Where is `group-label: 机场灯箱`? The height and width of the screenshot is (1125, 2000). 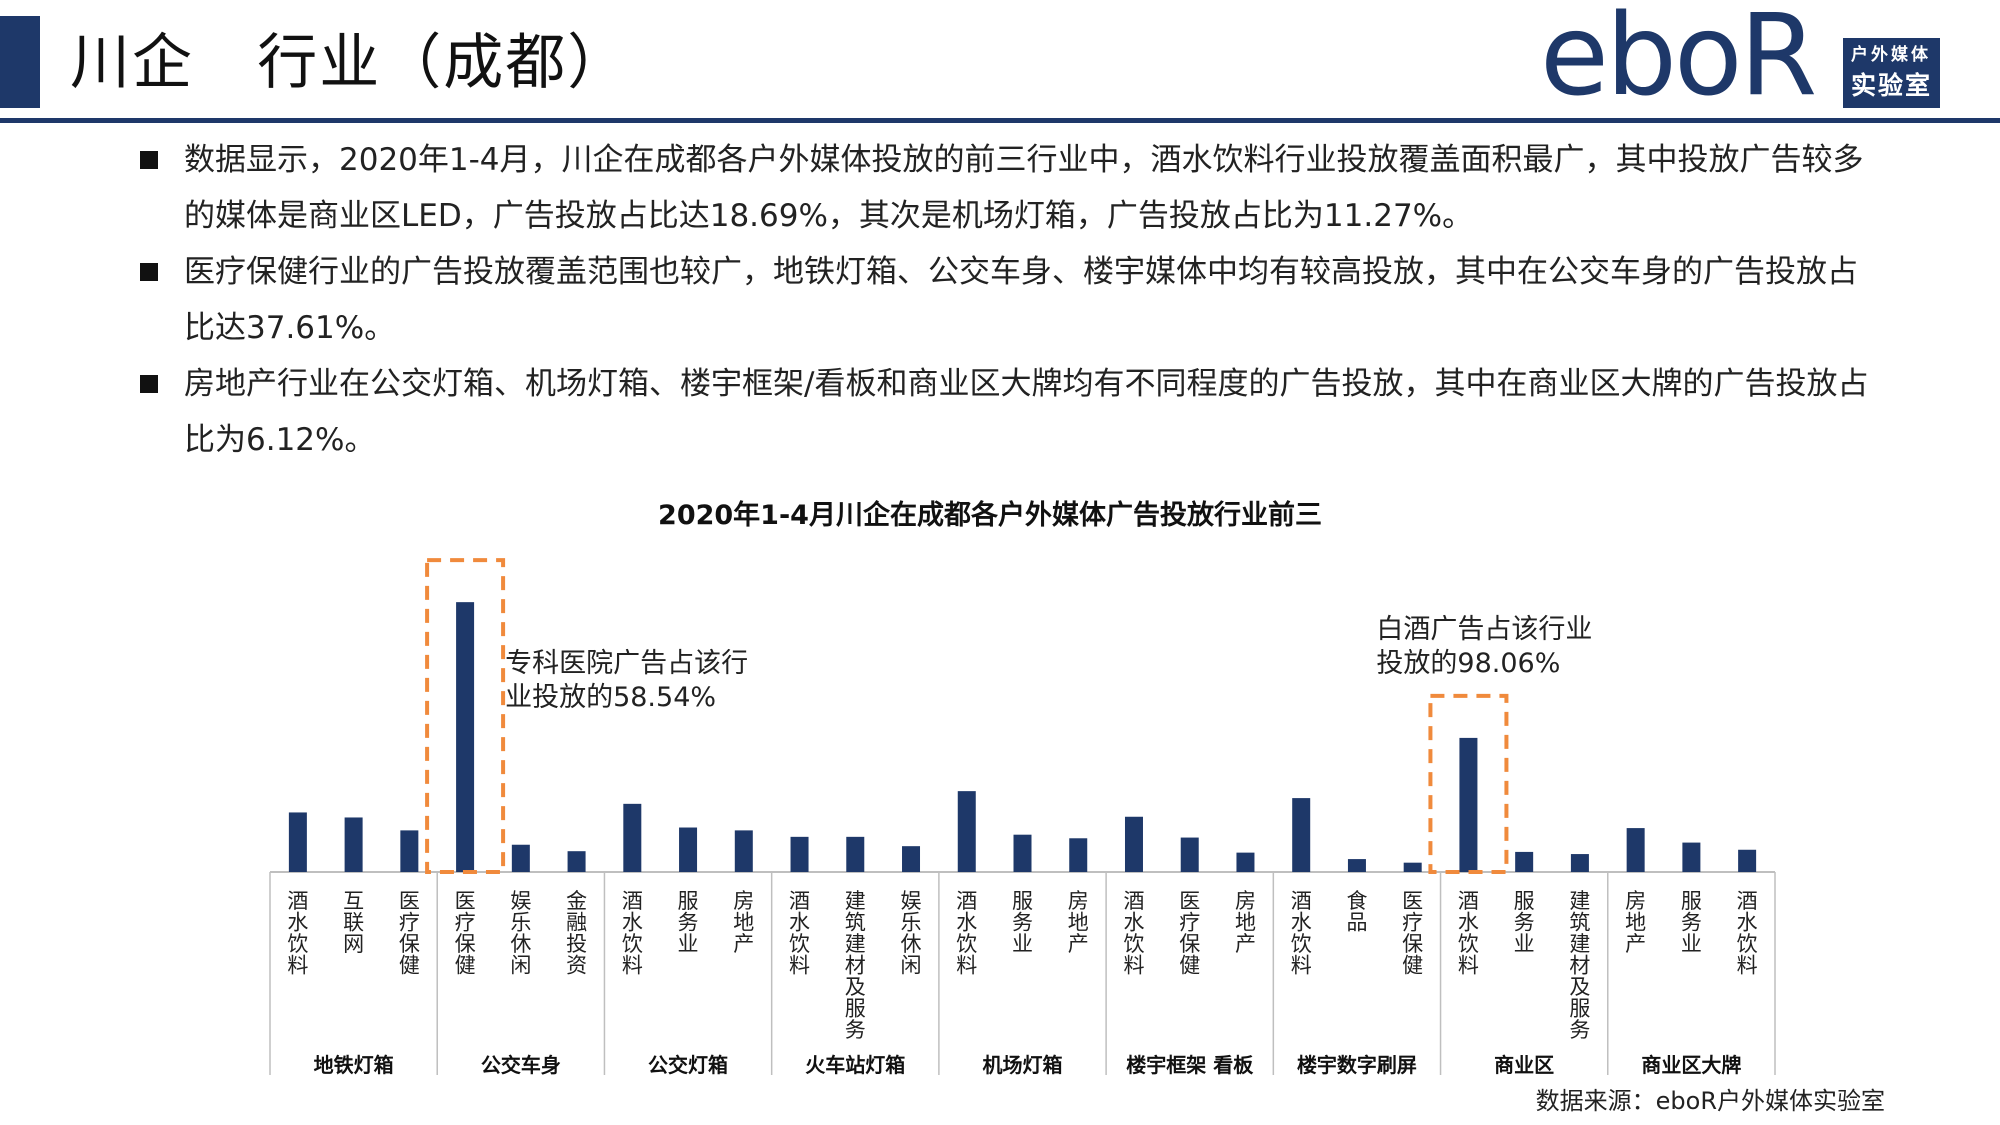
group-label: 机场灯箱 is located at coordinates (1023, 1065).